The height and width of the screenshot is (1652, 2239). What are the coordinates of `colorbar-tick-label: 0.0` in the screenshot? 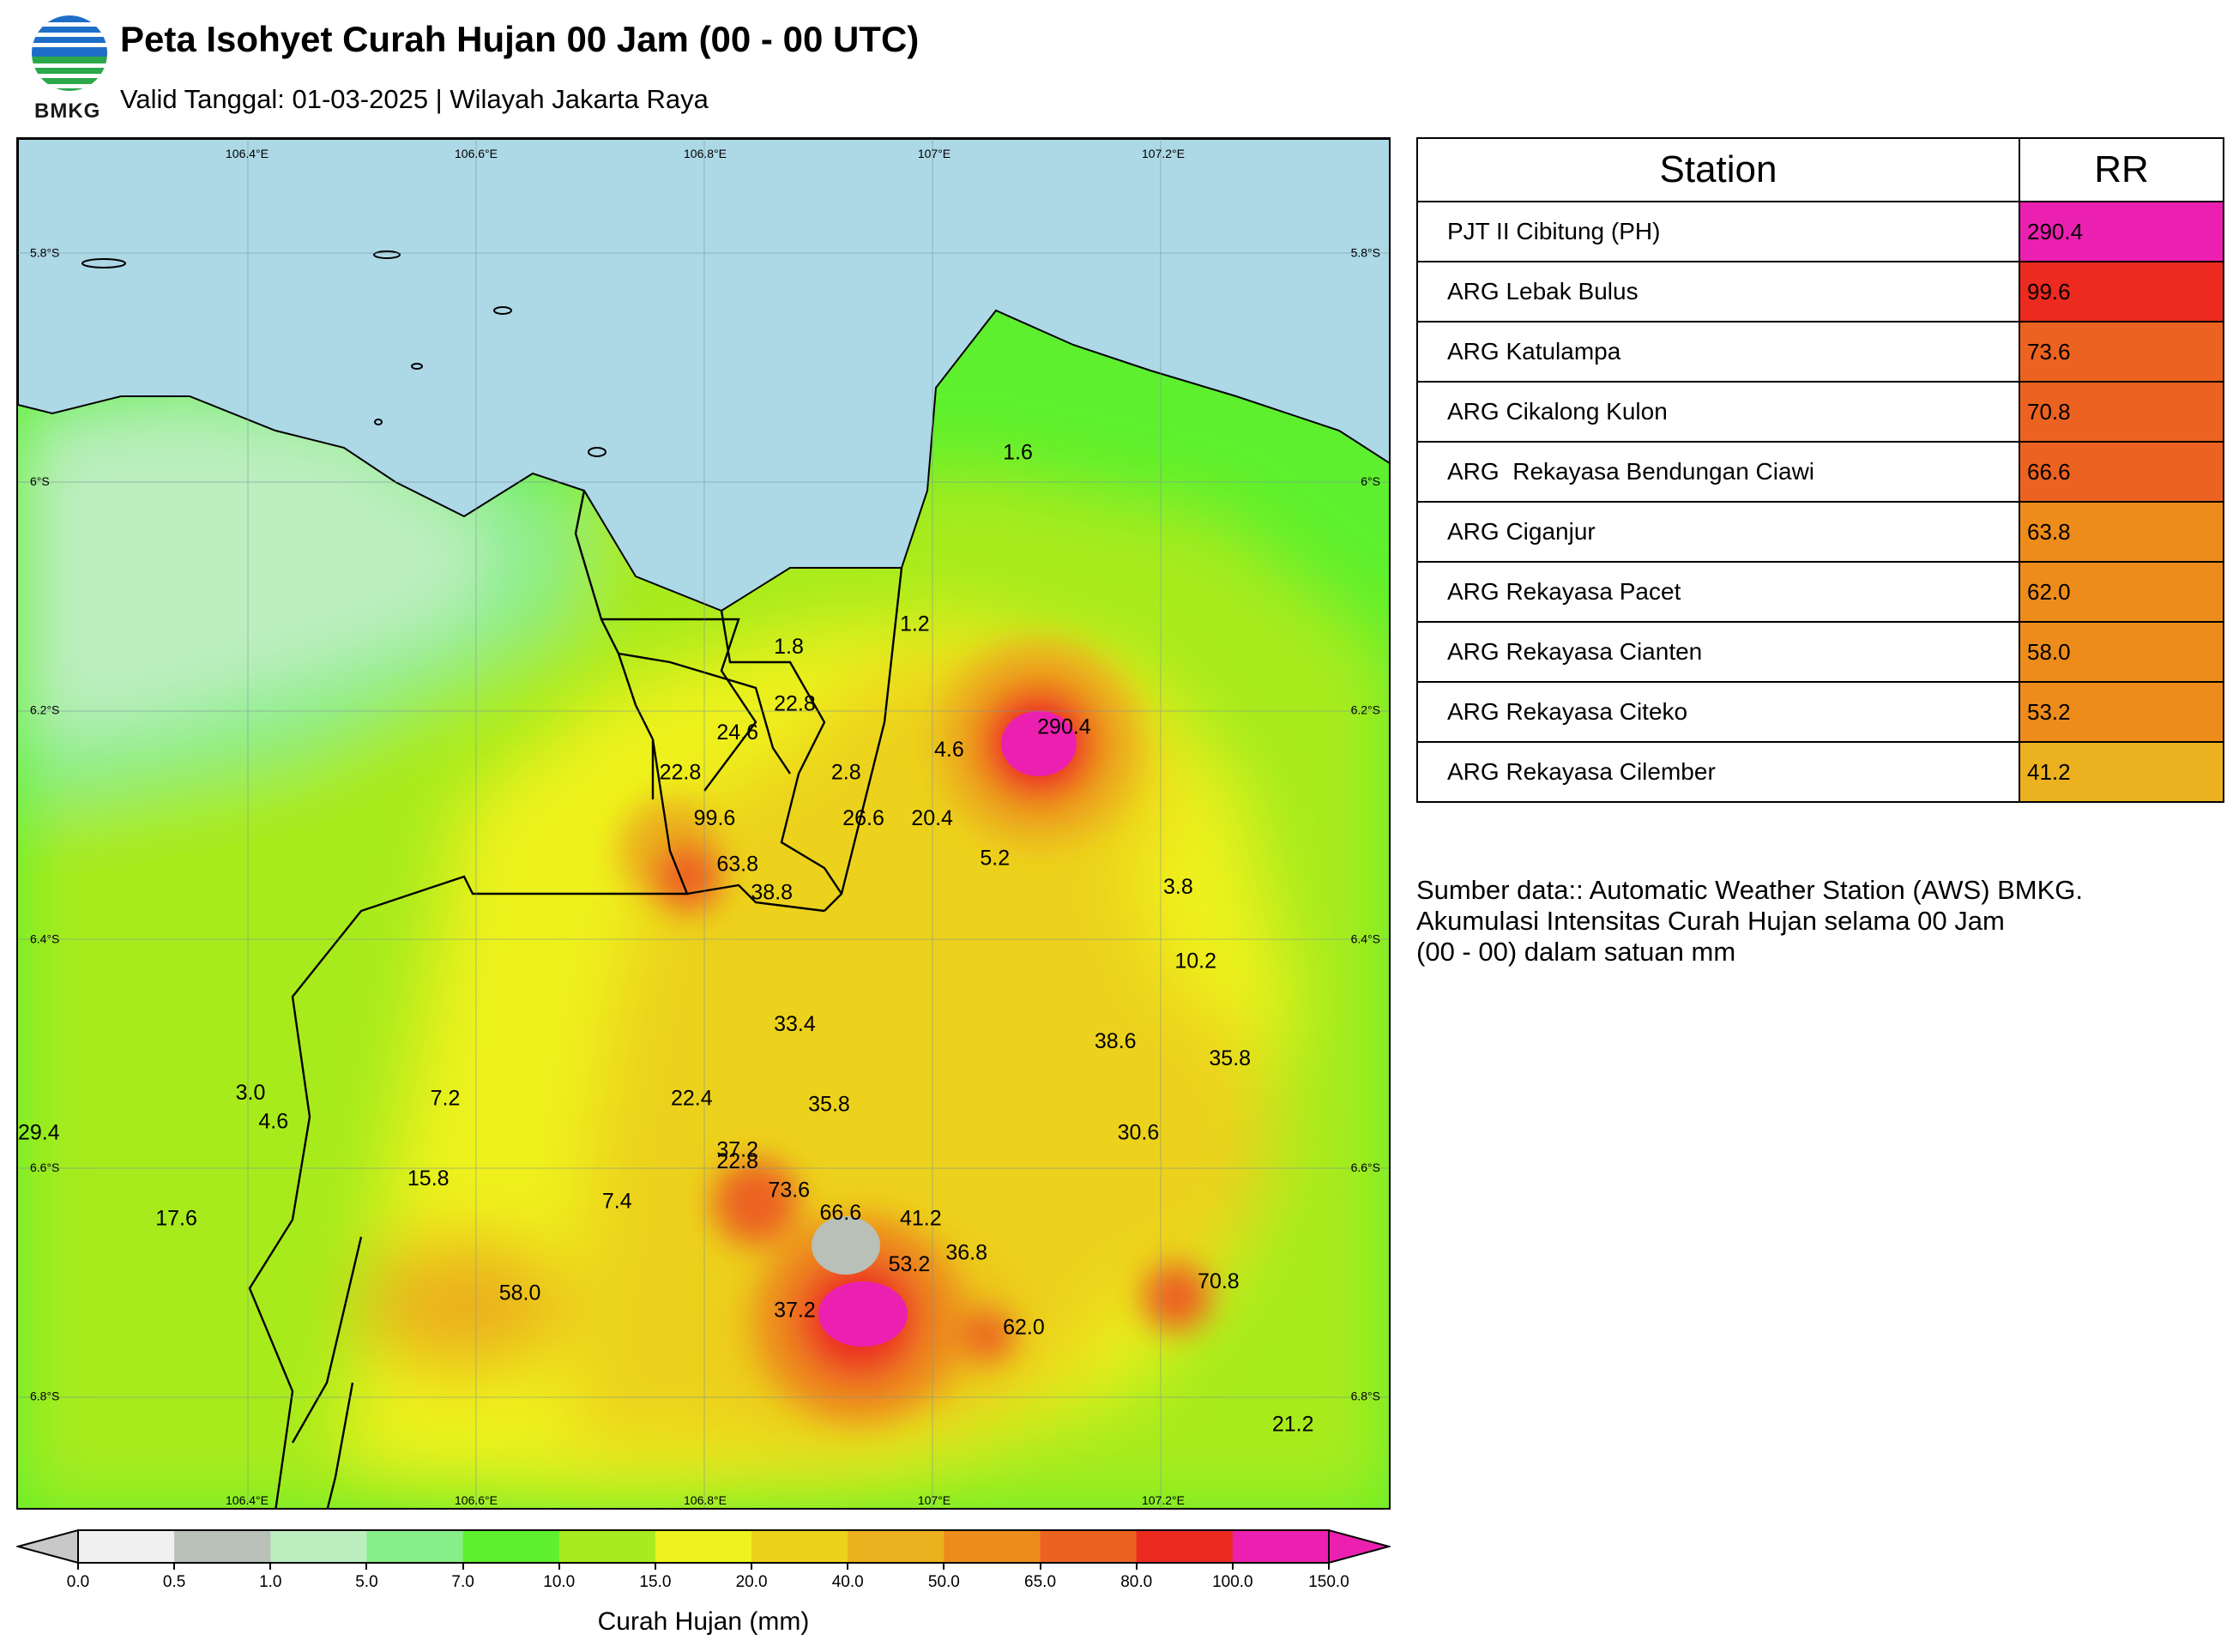 It's located at (78, 1582).